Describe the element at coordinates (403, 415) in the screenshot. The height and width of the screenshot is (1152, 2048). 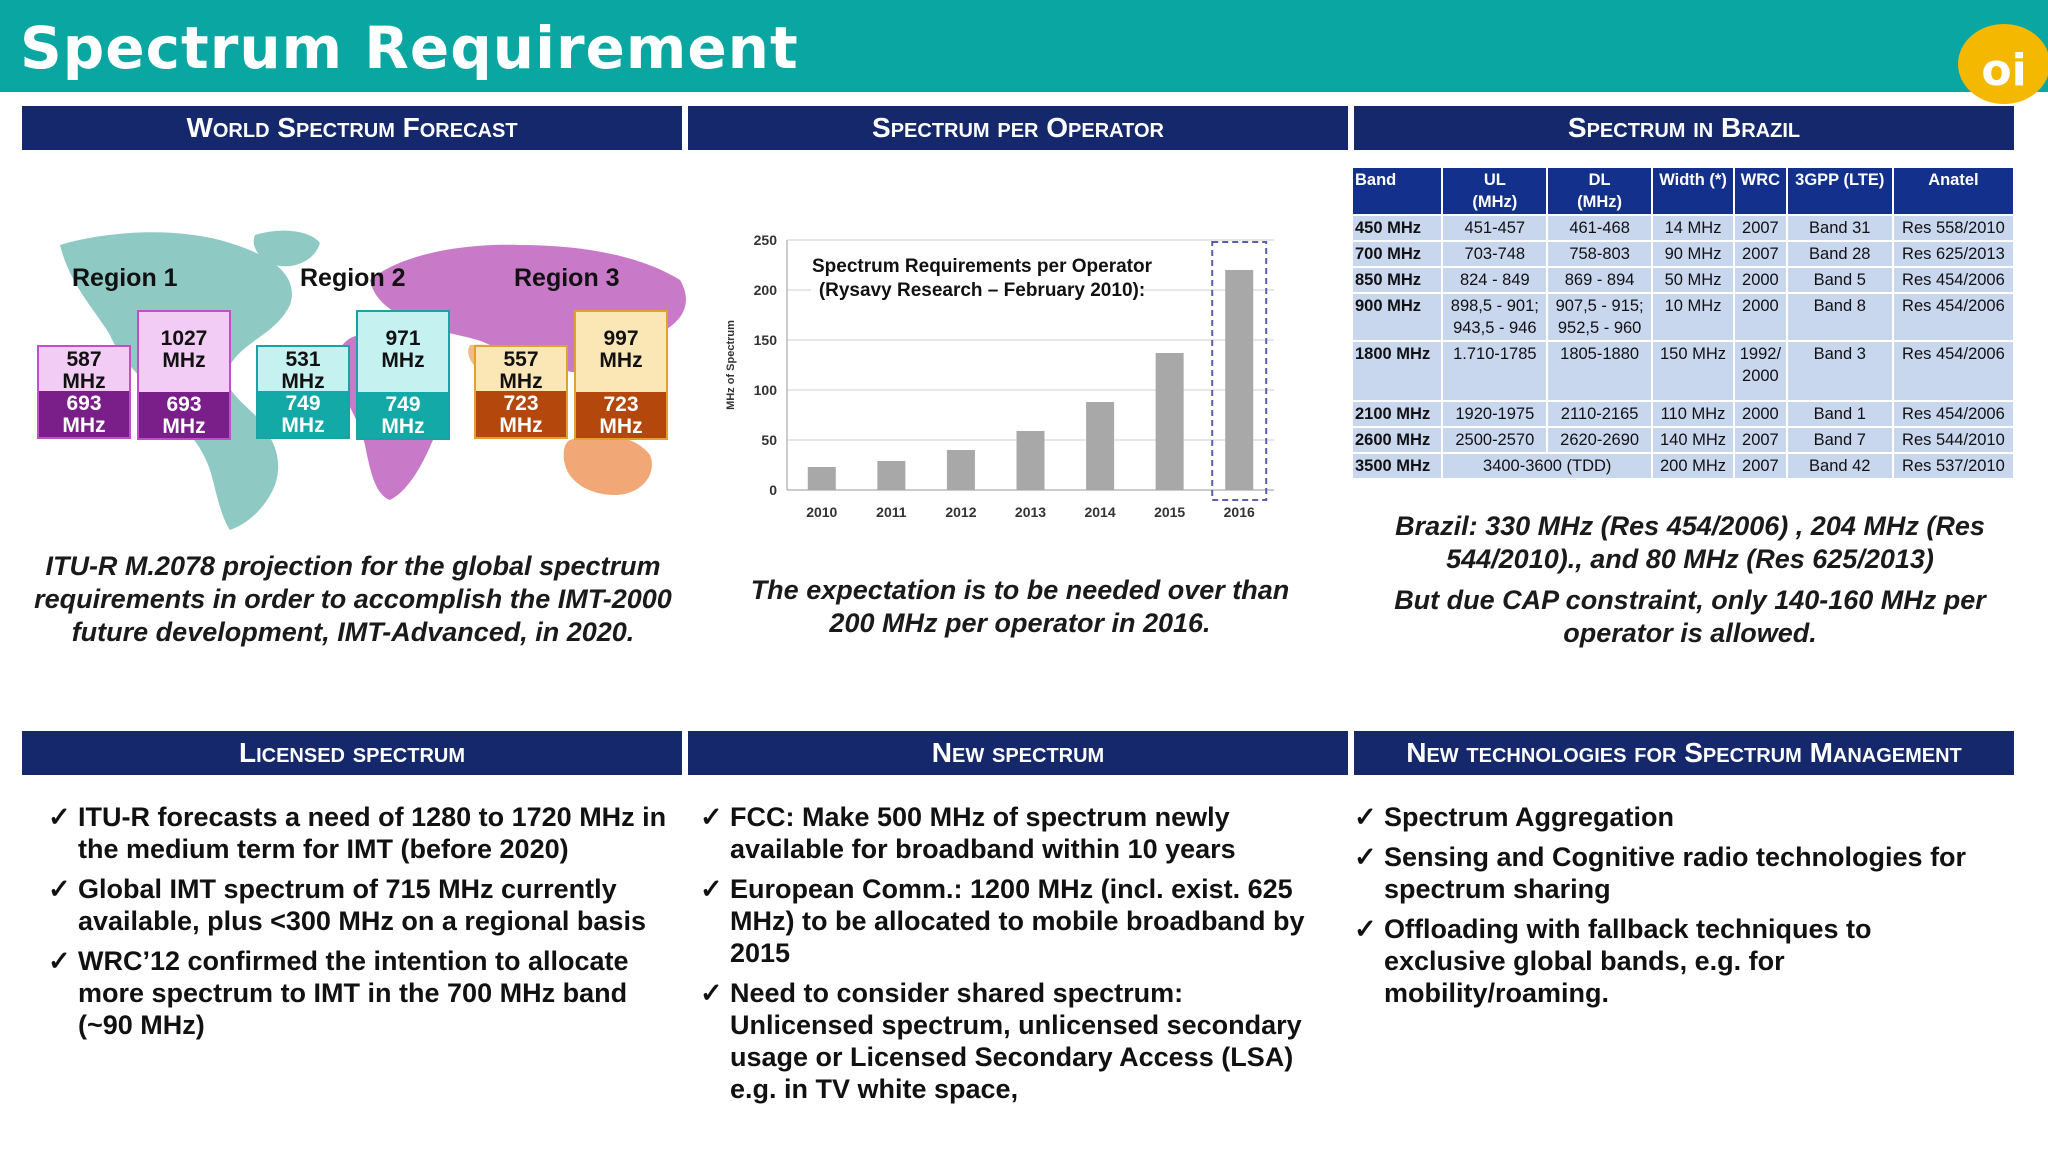
I see `region-2-high-current: 749 MHz` at that location.